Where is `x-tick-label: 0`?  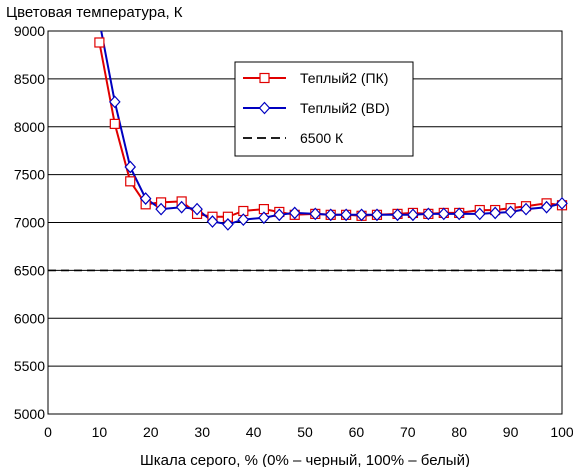 x-tick-label: 0 is located at coordinates (48, 432).